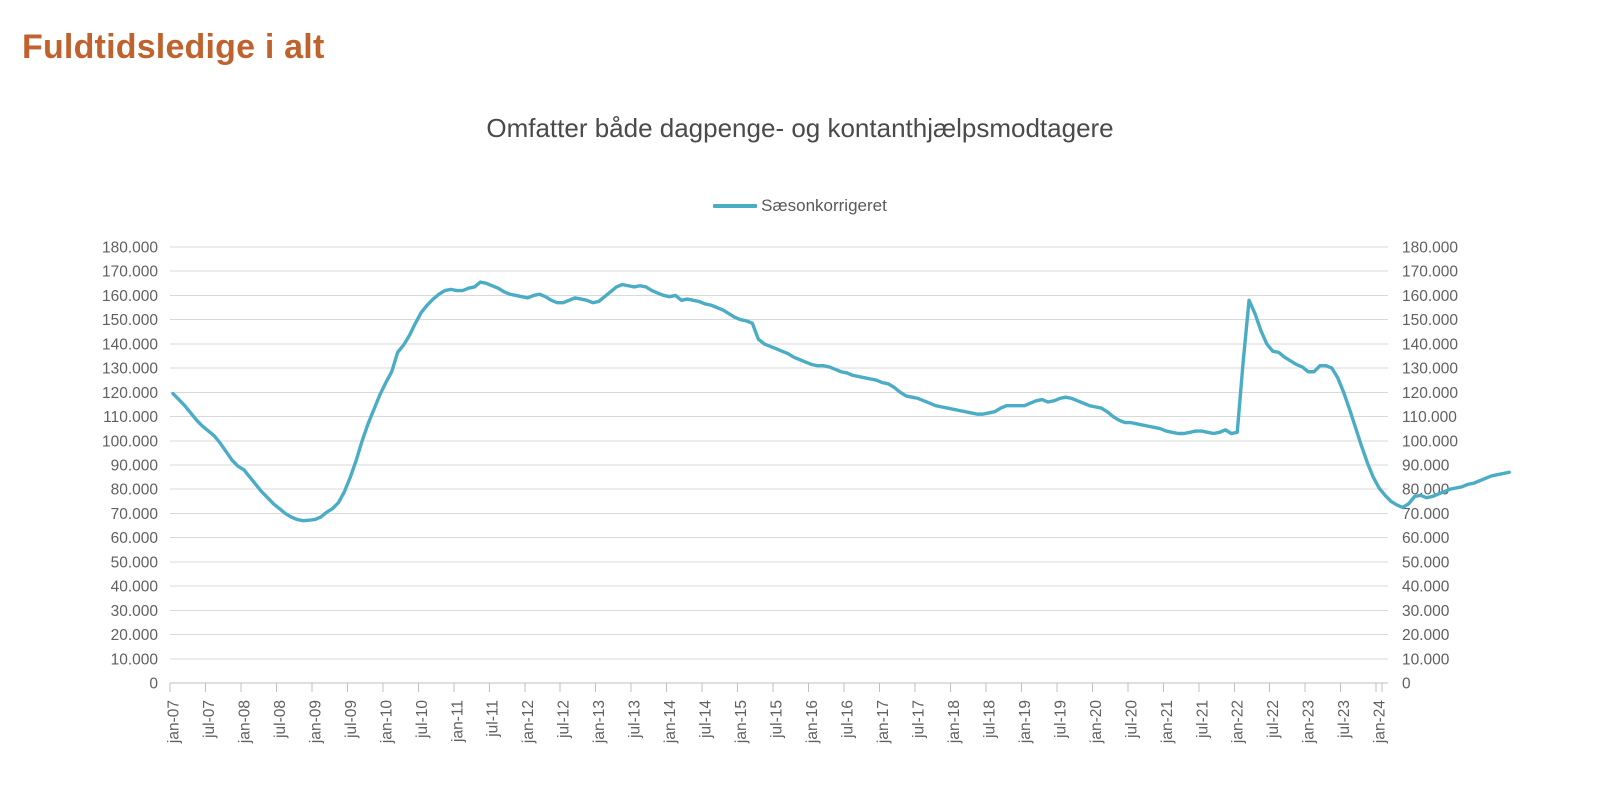 The height and width of the screenshot is (800, 1600). I want to click on x-axis-tick-label: jan-07, so click(173, 722).